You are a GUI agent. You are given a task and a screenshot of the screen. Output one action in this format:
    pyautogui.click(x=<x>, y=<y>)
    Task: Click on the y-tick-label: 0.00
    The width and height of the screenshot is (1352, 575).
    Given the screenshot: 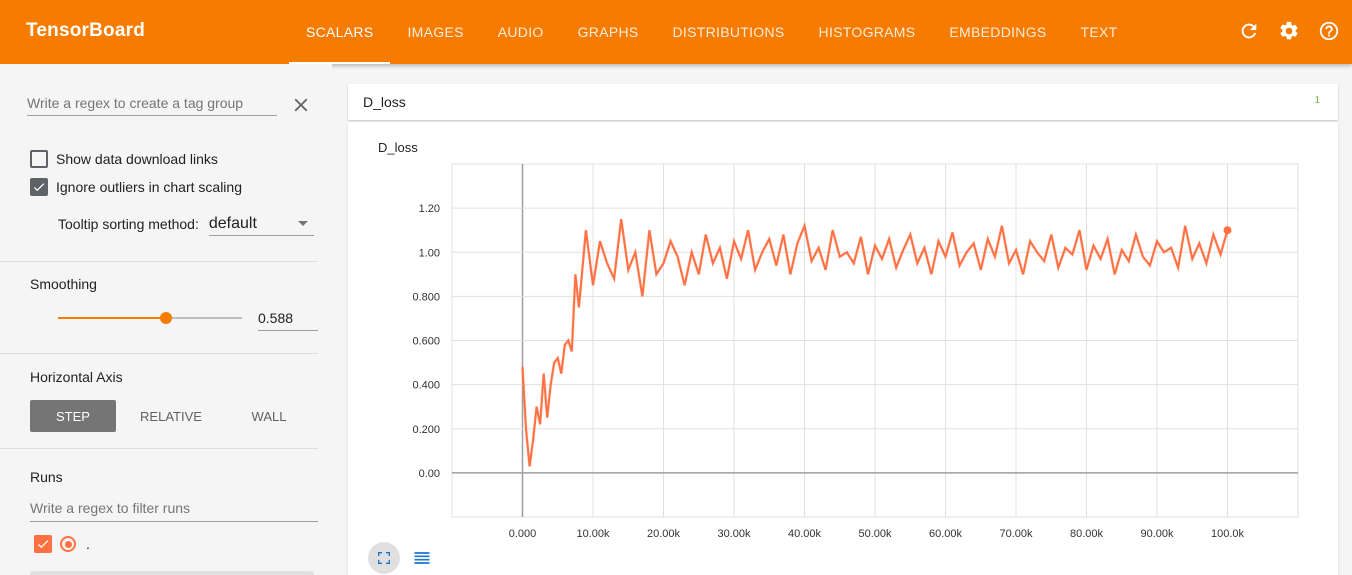 What is the action you would take?
    pyautogui.click(x=429, y=474)
    